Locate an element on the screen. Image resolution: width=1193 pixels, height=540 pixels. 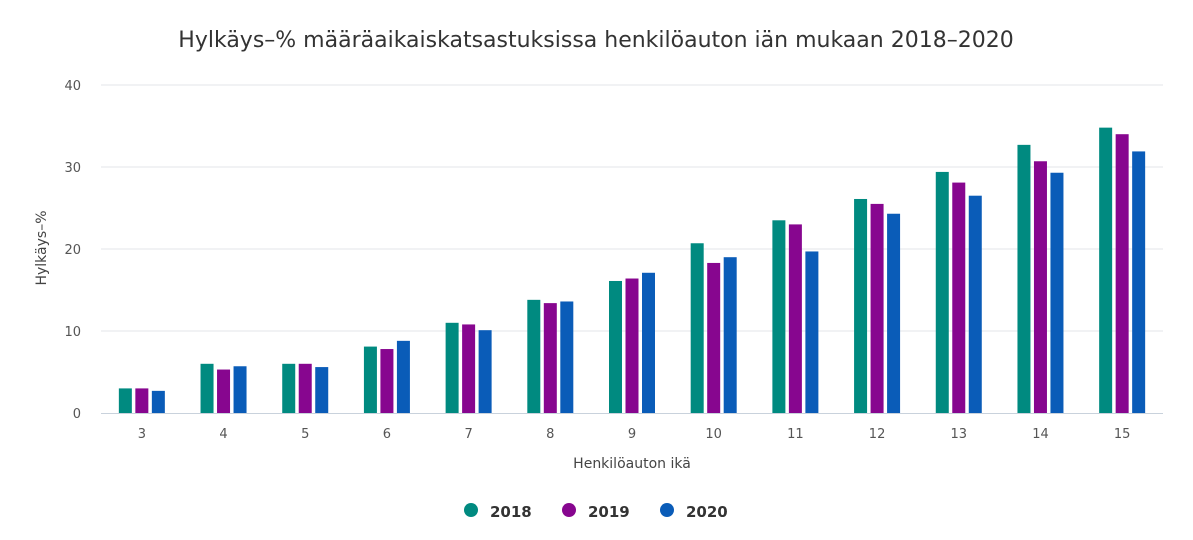
legend-label-2019: 2019 is located at coordinates (609, 512).